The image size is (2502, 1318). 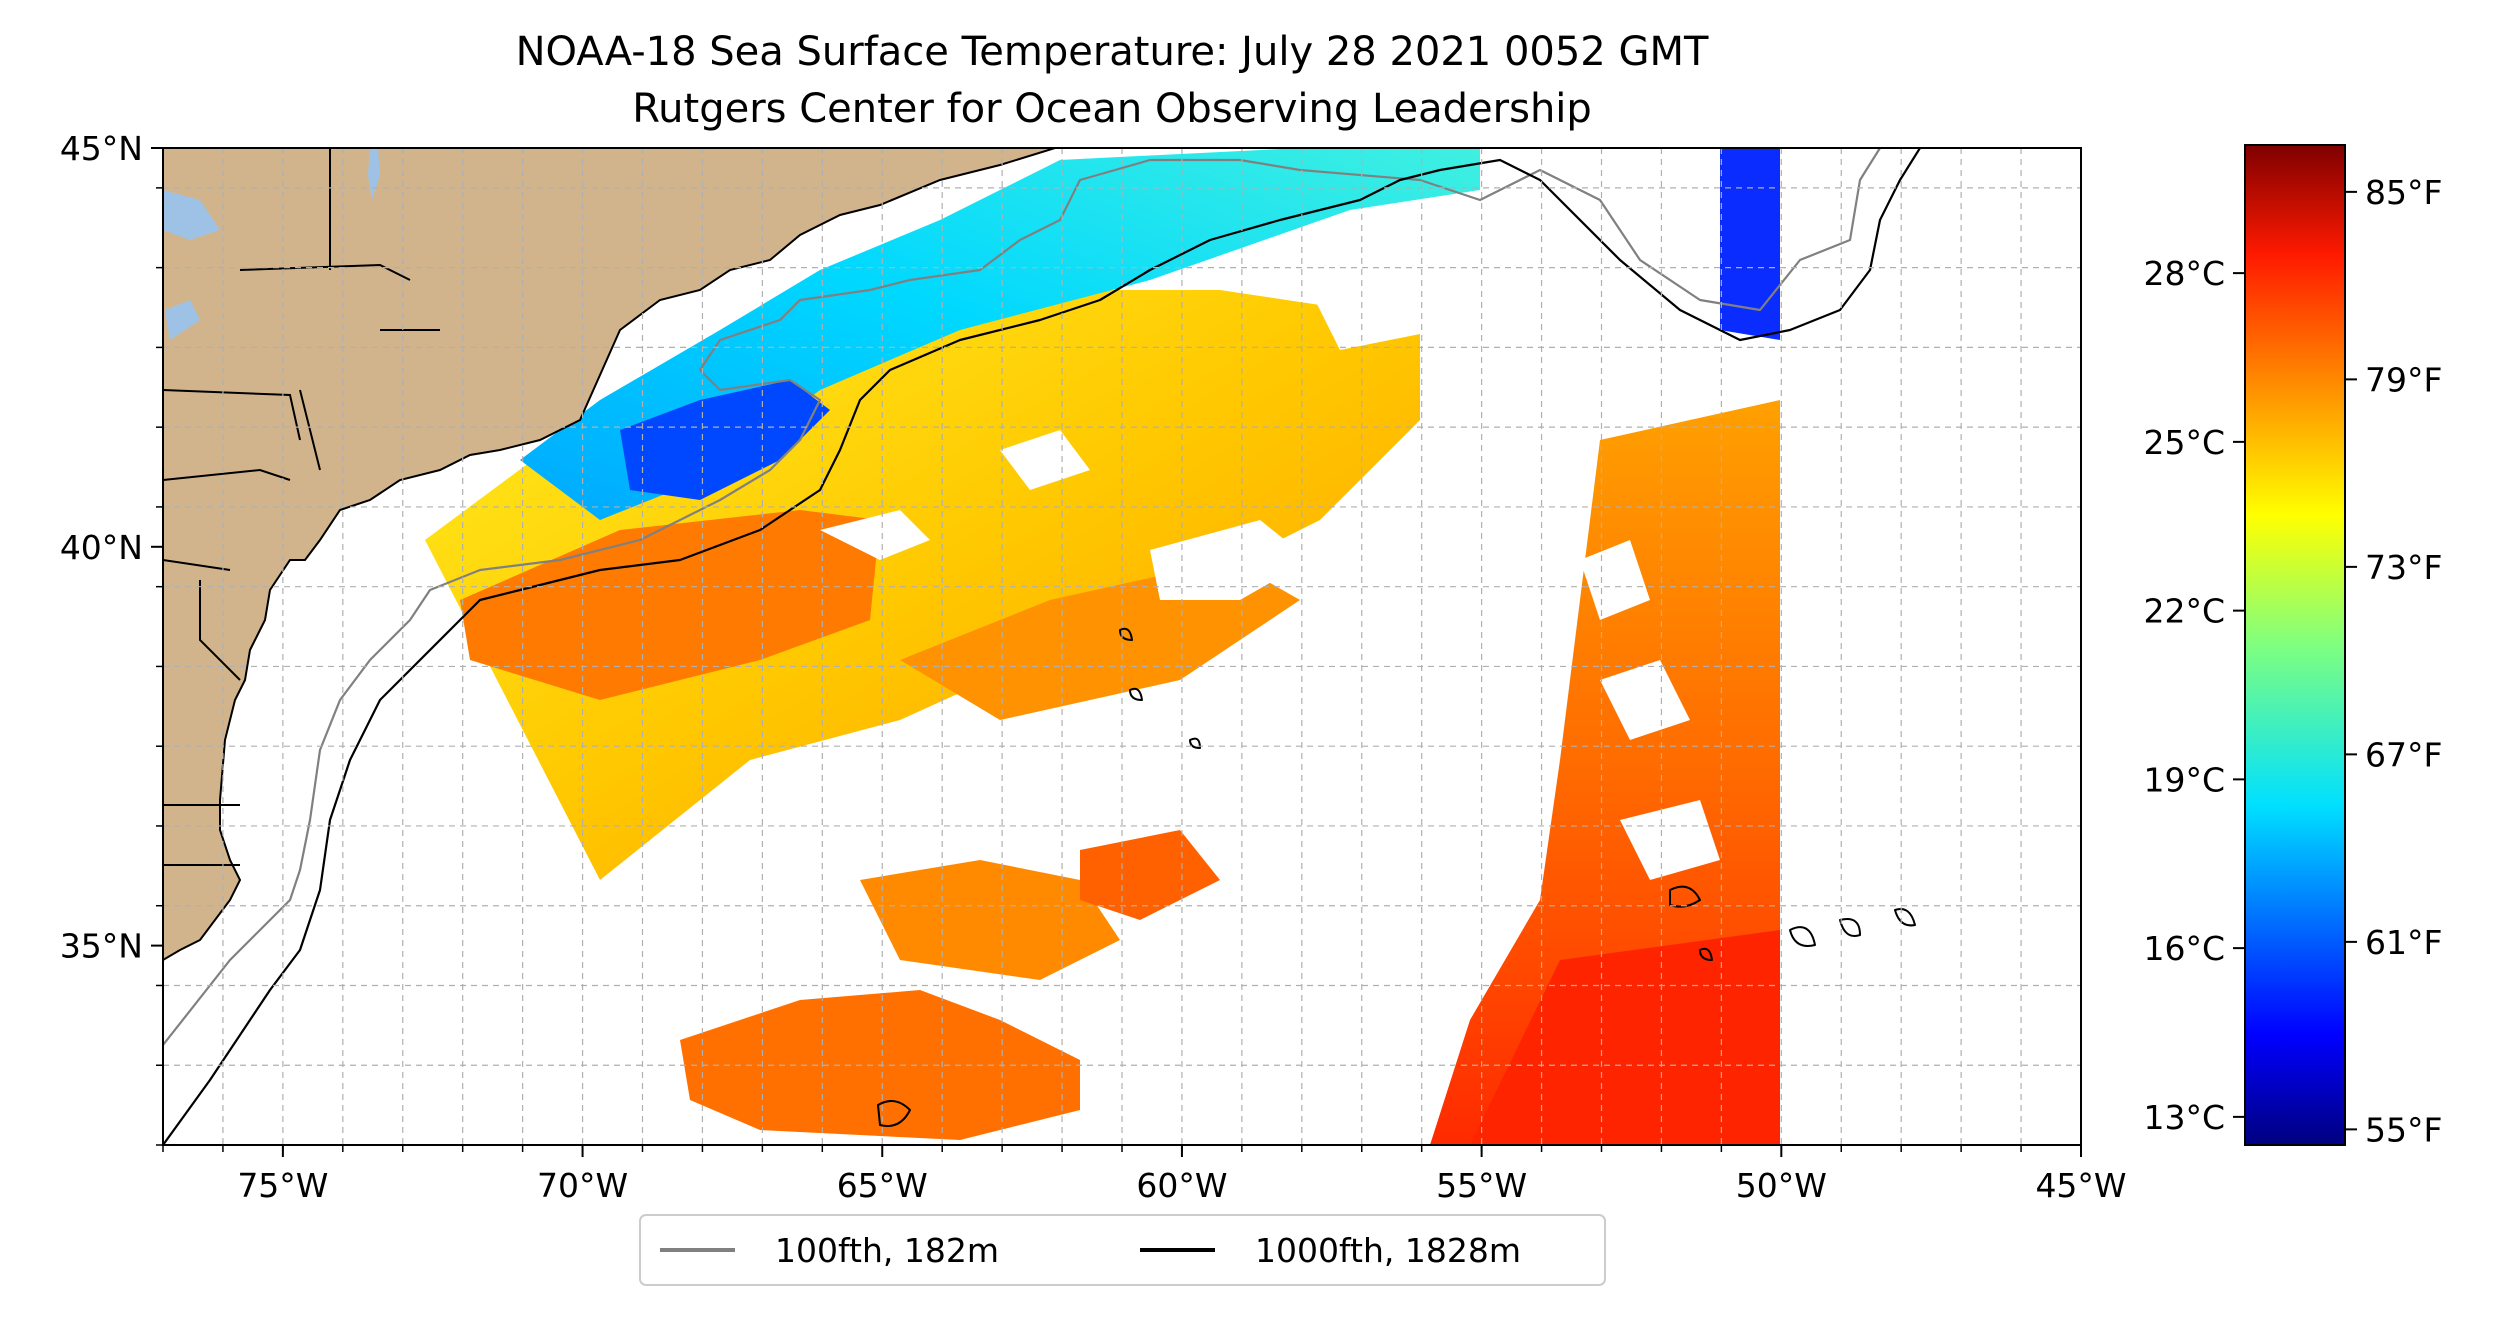 What do you see at coordinates (2184, 611) in the screenshot?
I see `celsius-tick-label: 22°C` at bounding box center [2184, 611].